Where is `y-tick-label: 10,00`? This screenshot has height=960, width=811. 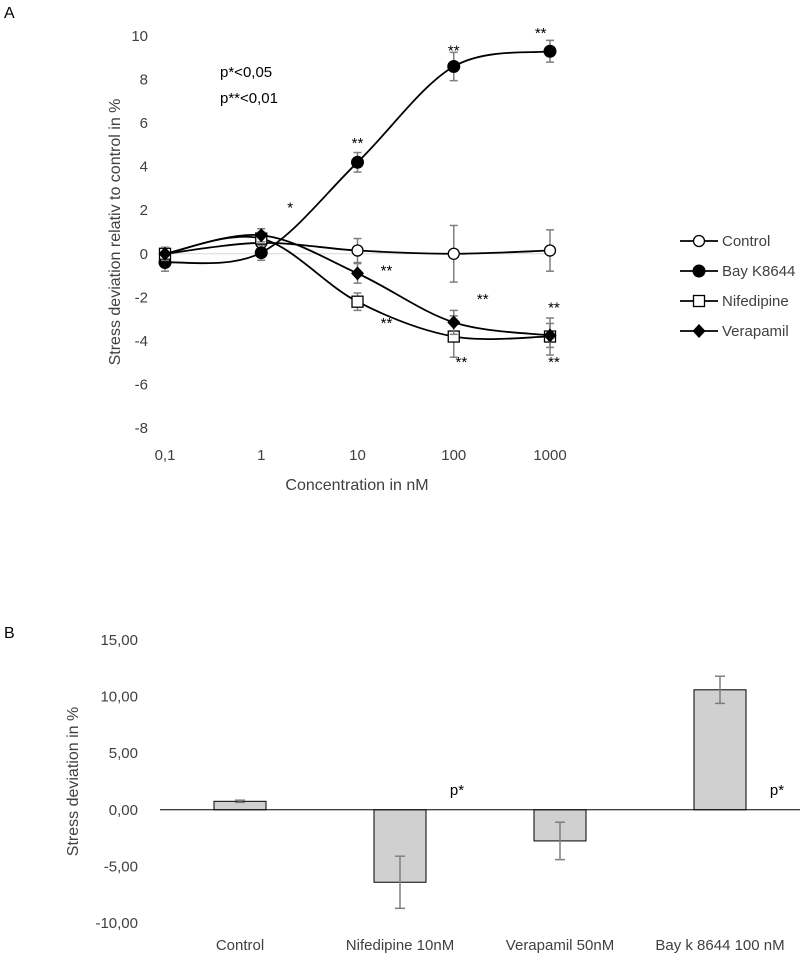 y-tick-label: 10,00 is located at coordinates (119, 697).